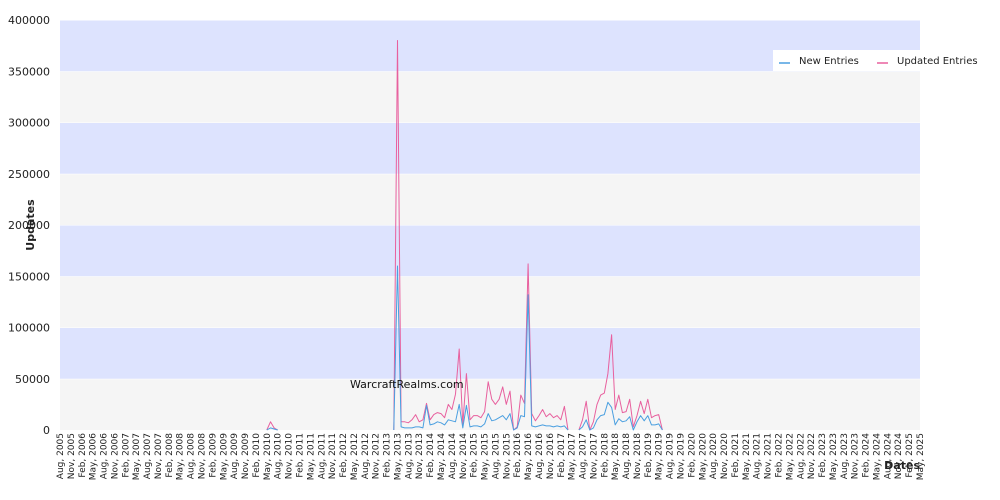  What do you see at coordinates (203, 456) in the screenshot?
I see `x-tick-label: Nov, 2008` at bounding box center [203, 456].